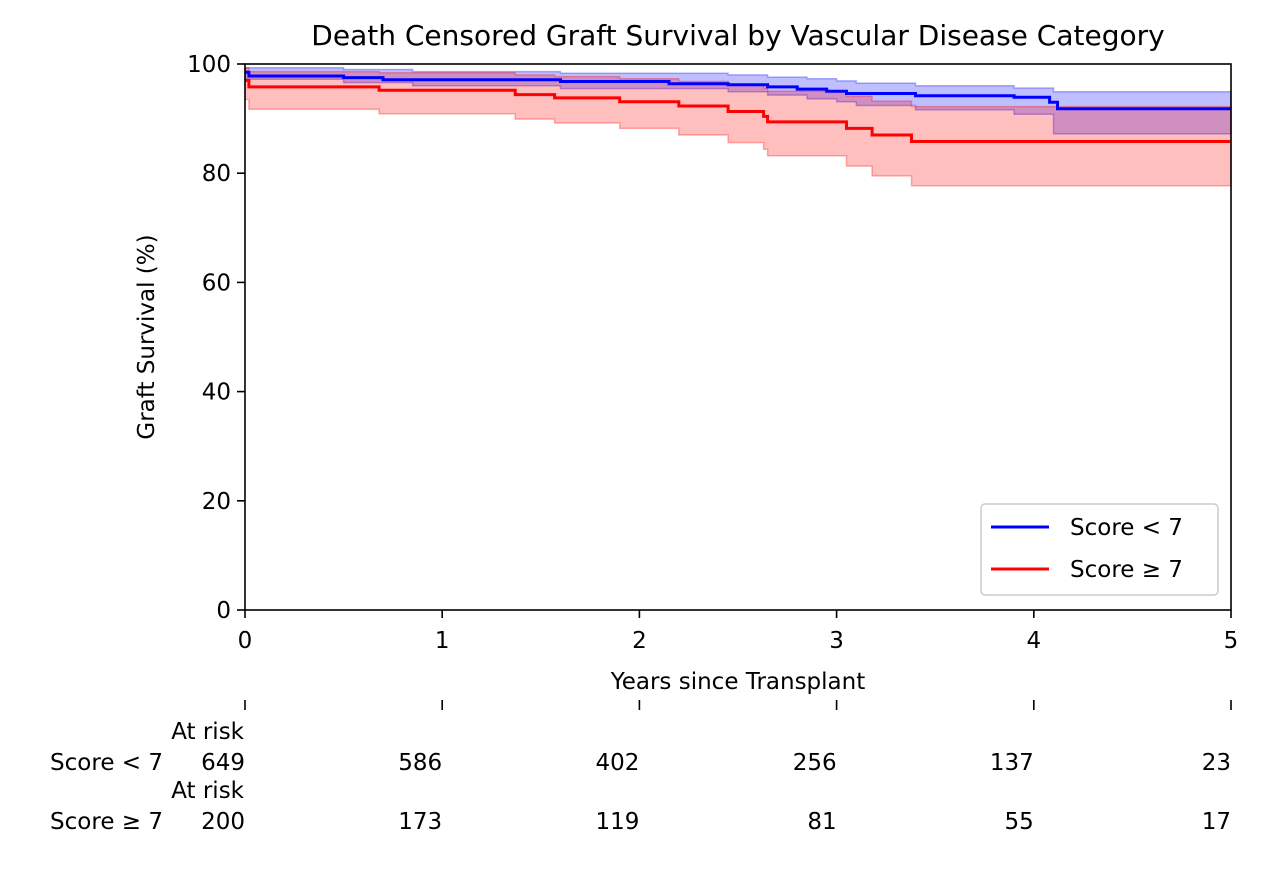  Describe the element at coordinates (106, 822) in the screenshot. I see `at-risk-label-row-2: Score ≥ 7` at that location.